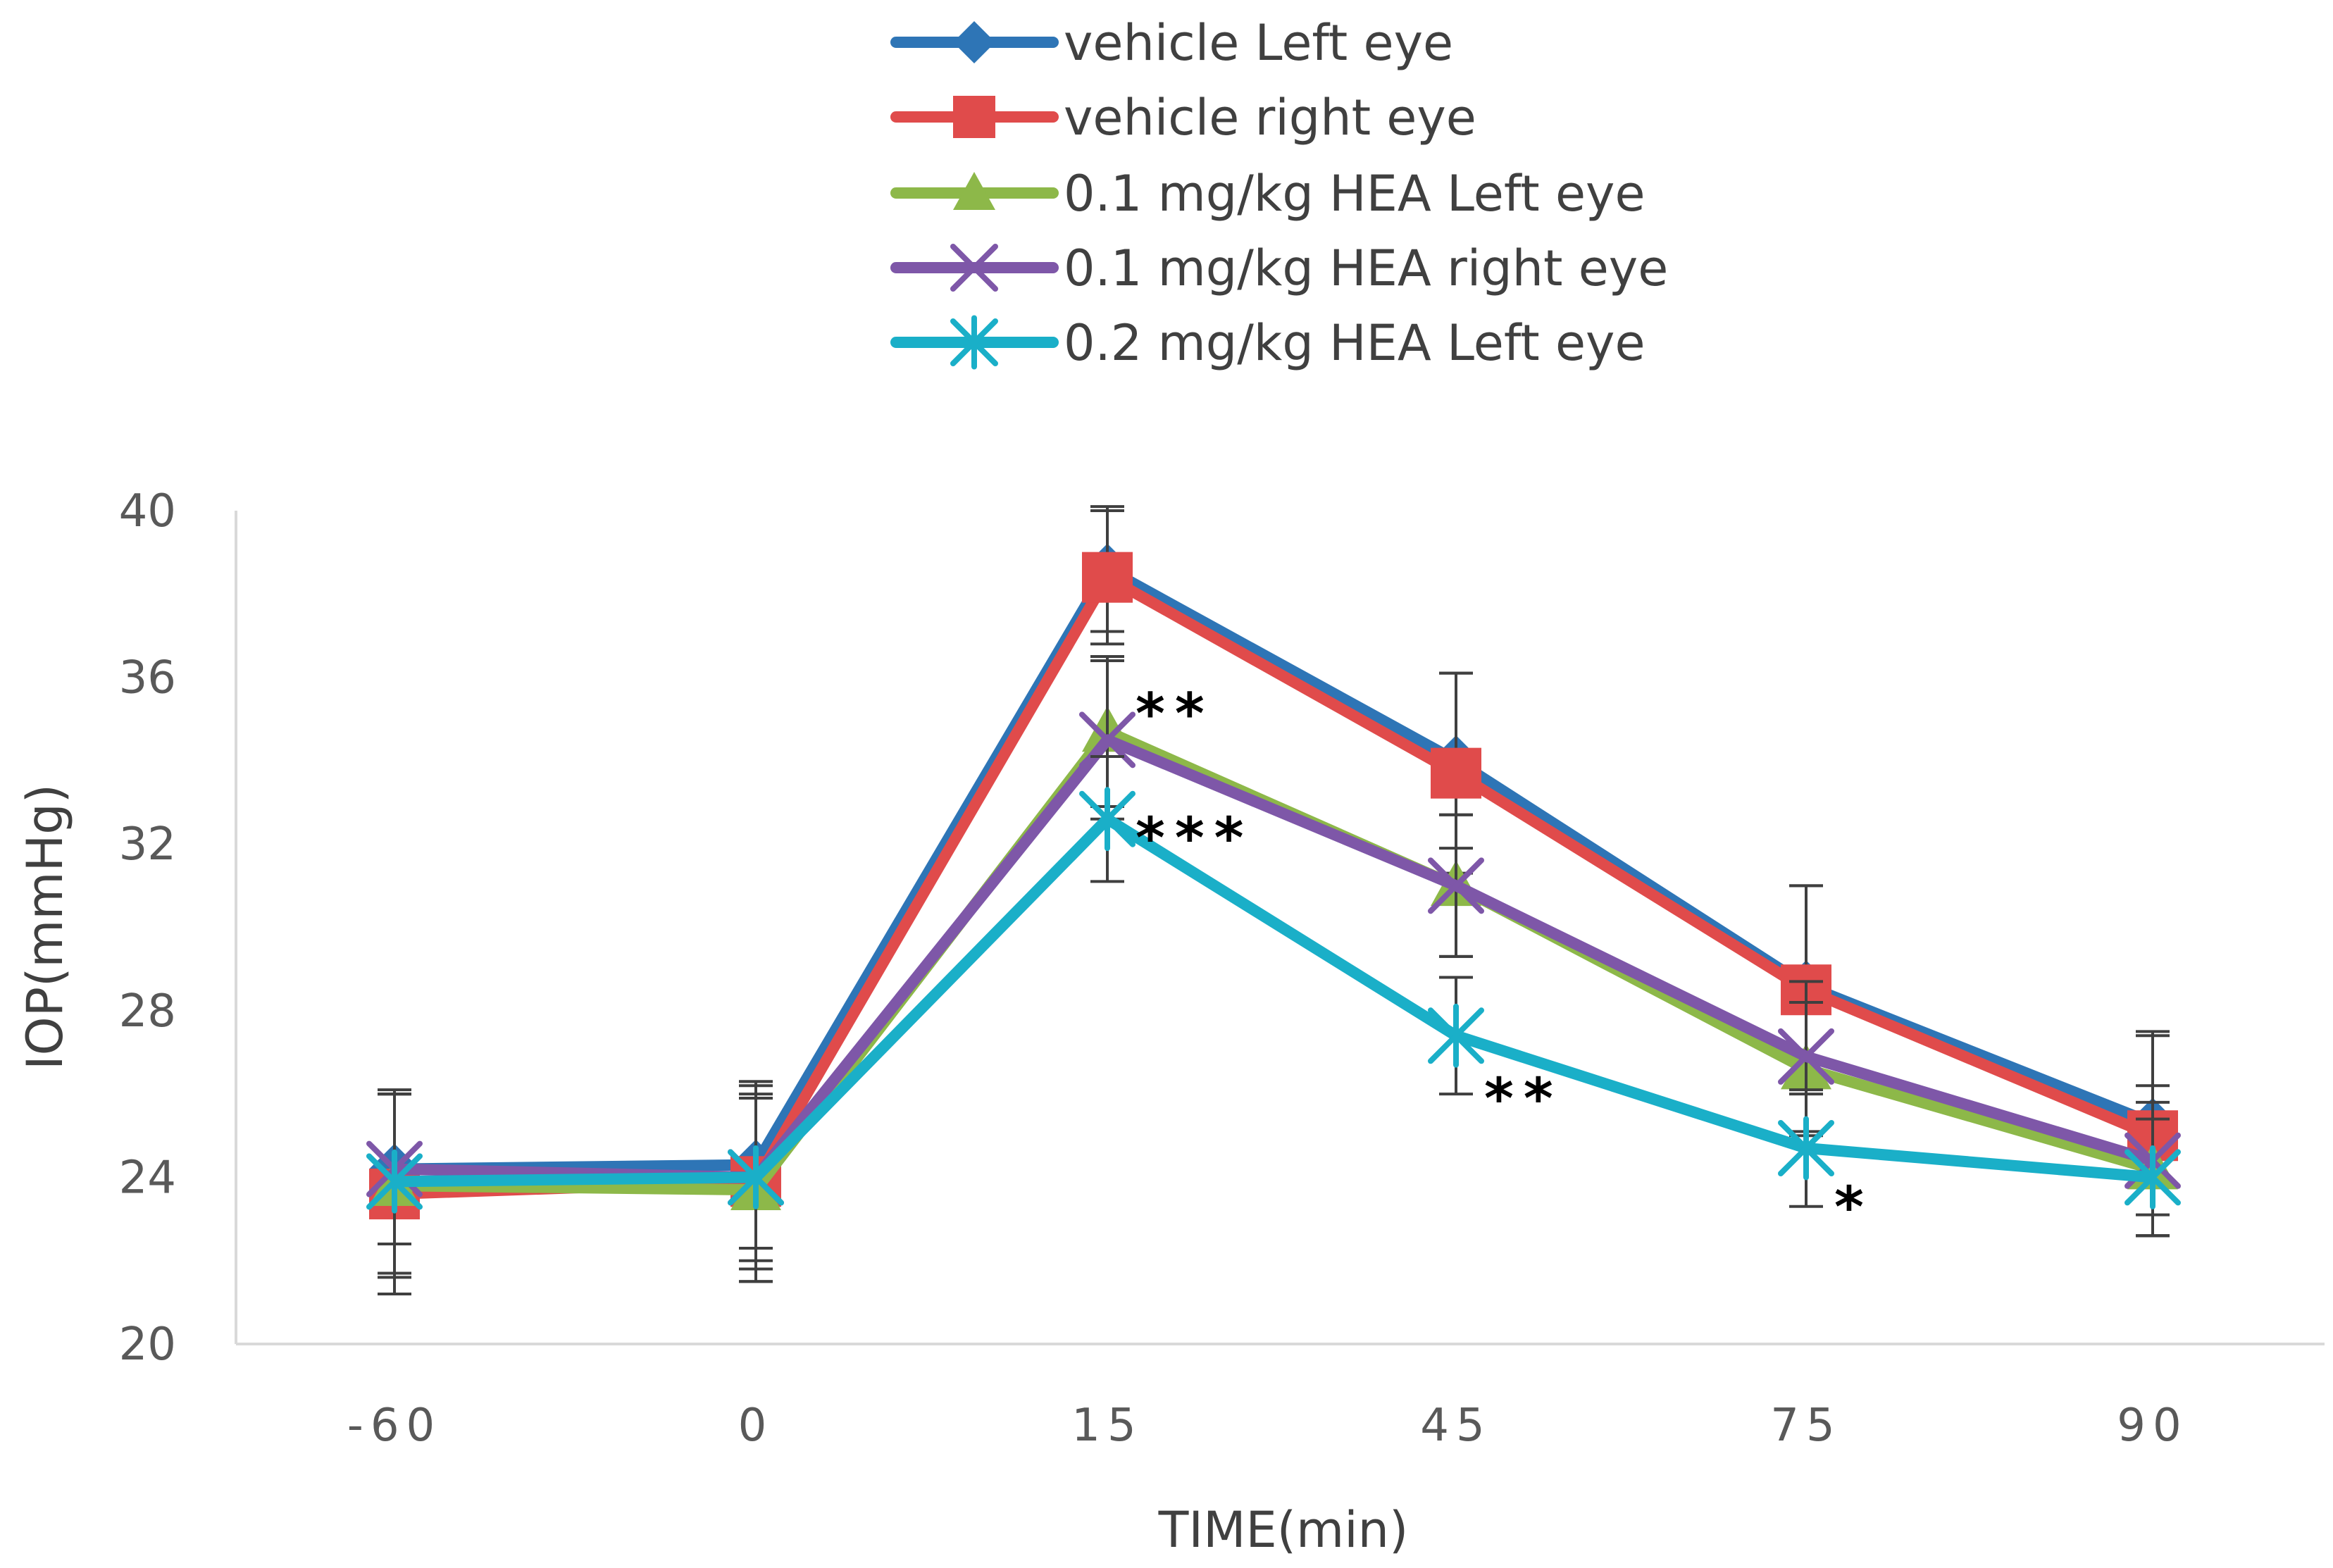 Image resolution: width=2333 pixels, height=1568 pixels. Describe the element at coordinates (1366, 268) in the screenshot. I see `legend-label: 0.1 mg/kg HEA right eye` at that location.